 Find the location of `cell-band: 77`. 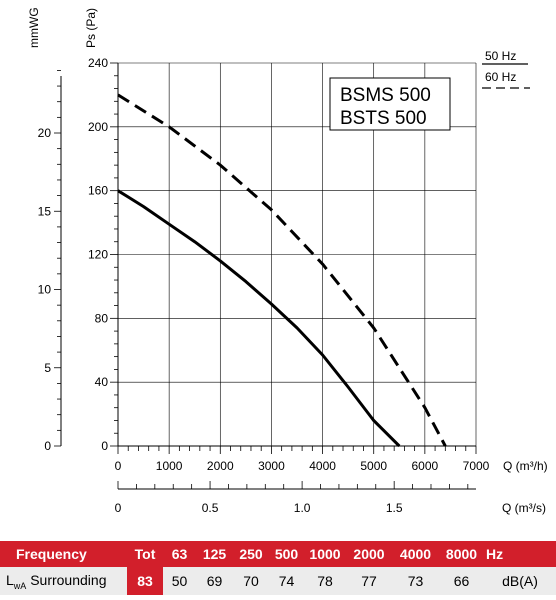

cell-band: 77 is located at coordinates (369, 581).